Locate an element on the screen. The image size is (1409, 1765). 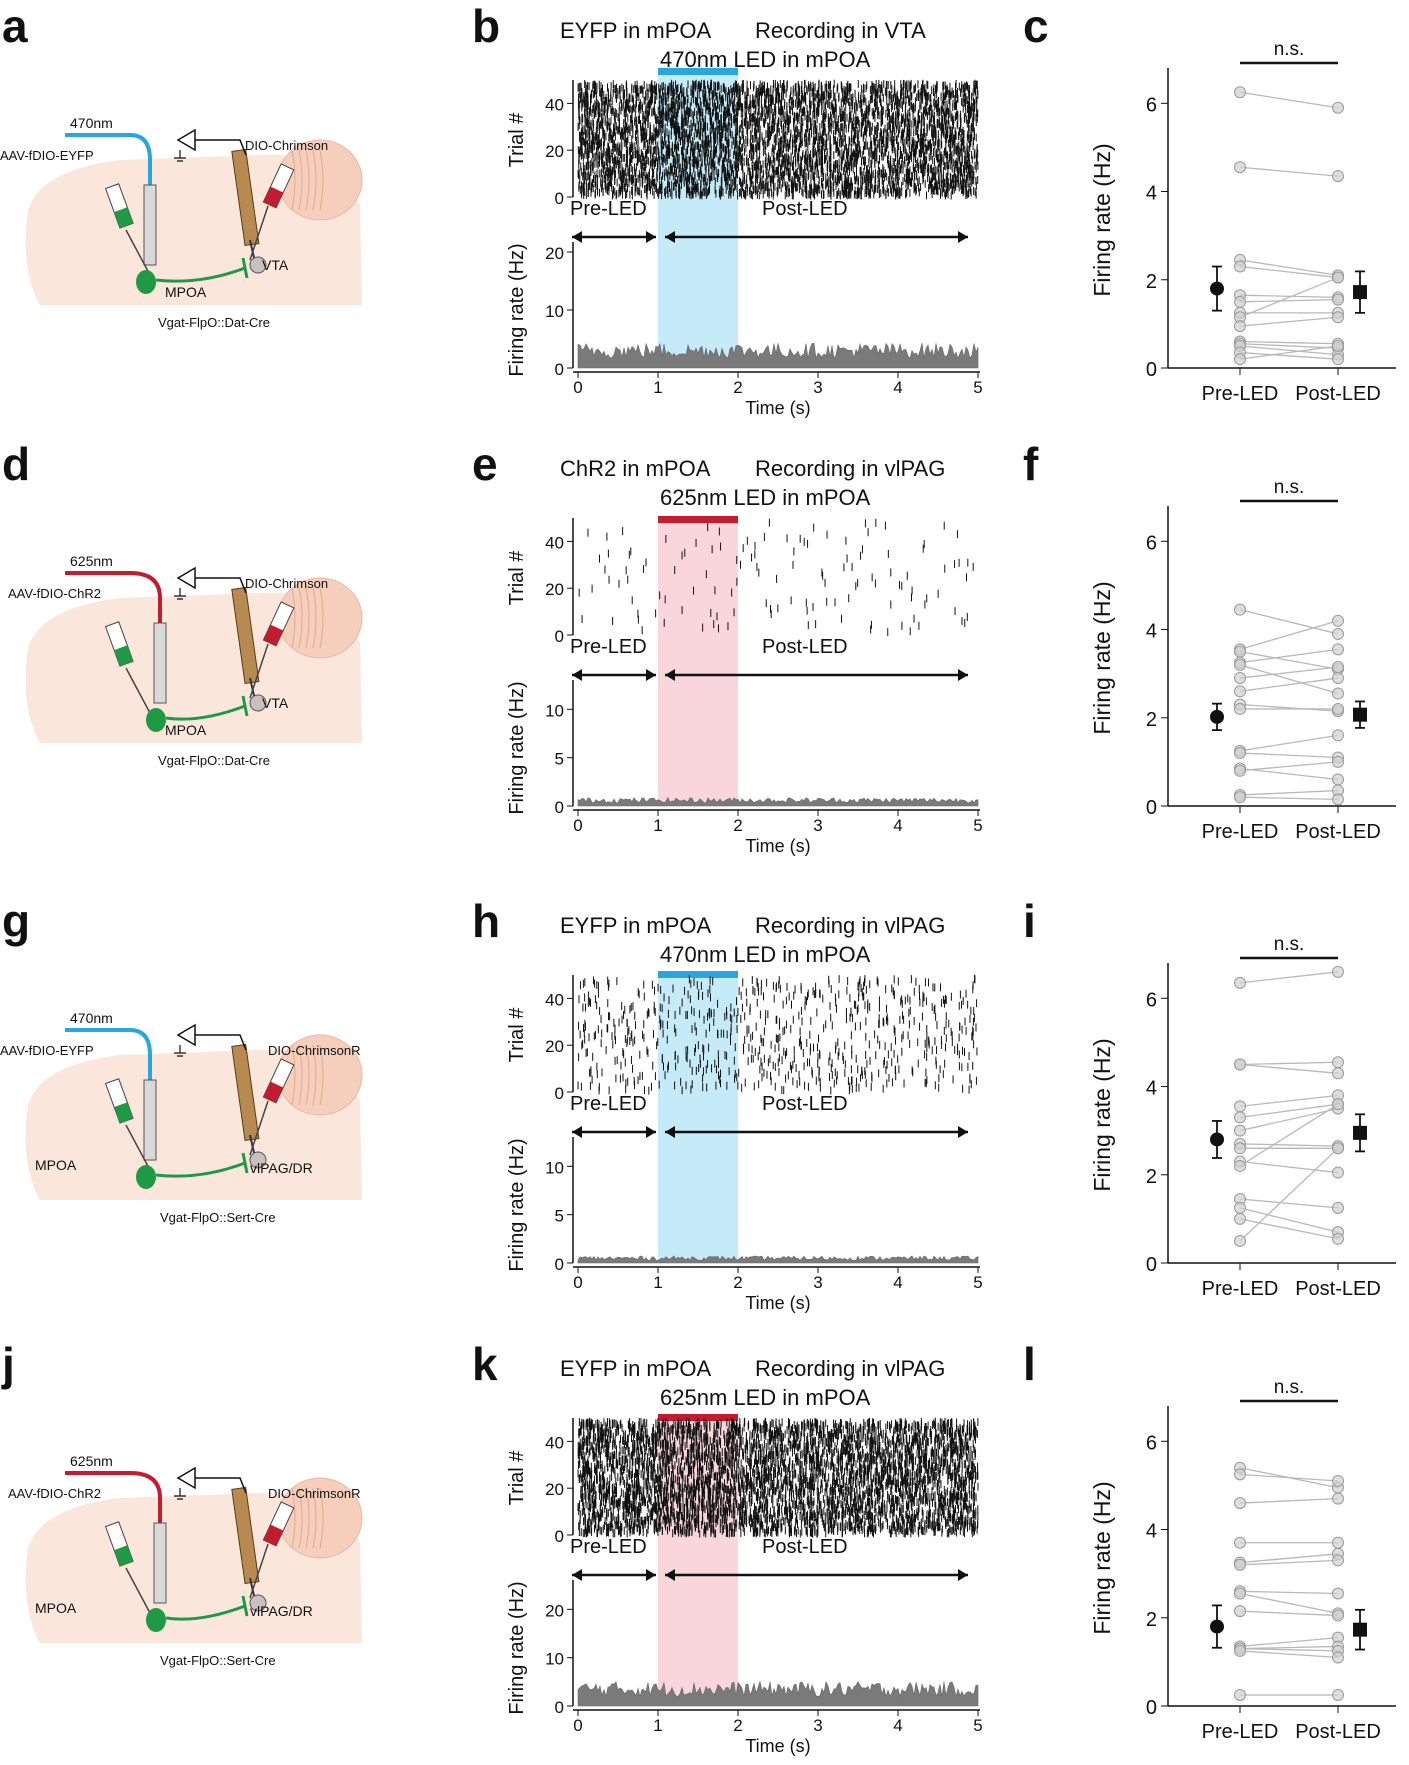
optical-fiber is located at coordinates (108, 159).